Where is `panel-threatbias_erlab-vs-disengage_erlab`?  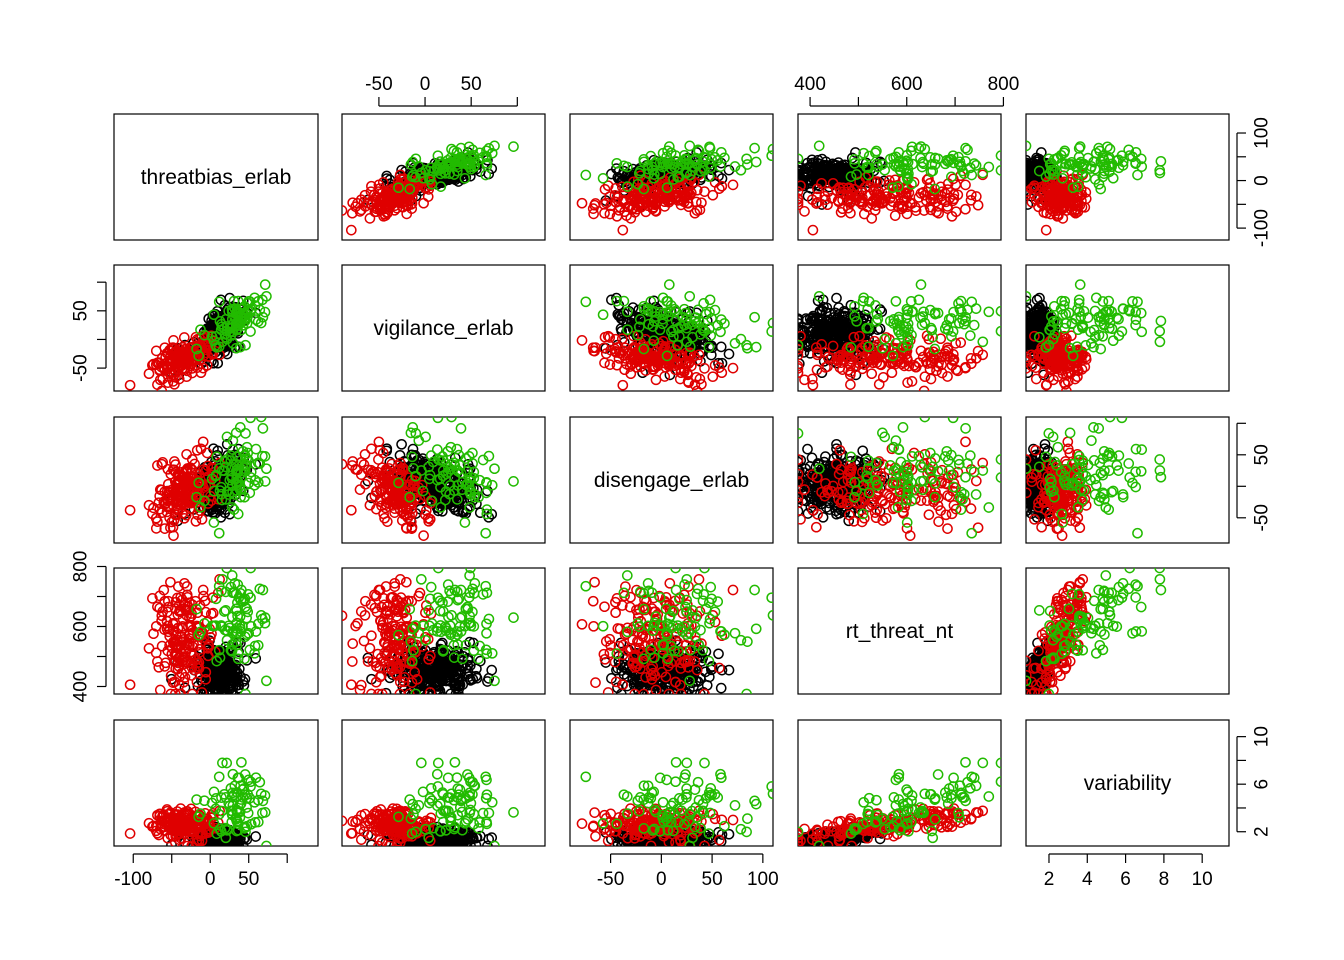 panel-threatbias_erlab-vs-disengage_erlab is located at coordinates (674, 188).